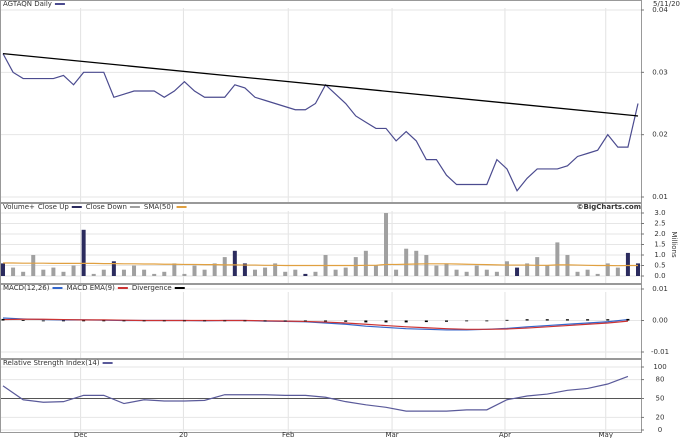 The width and height of the screenshot is (683, 438). Describe the element at coordinates (159, 207) in the screenshot. I see `legend-label: SMA(50)` at that location.